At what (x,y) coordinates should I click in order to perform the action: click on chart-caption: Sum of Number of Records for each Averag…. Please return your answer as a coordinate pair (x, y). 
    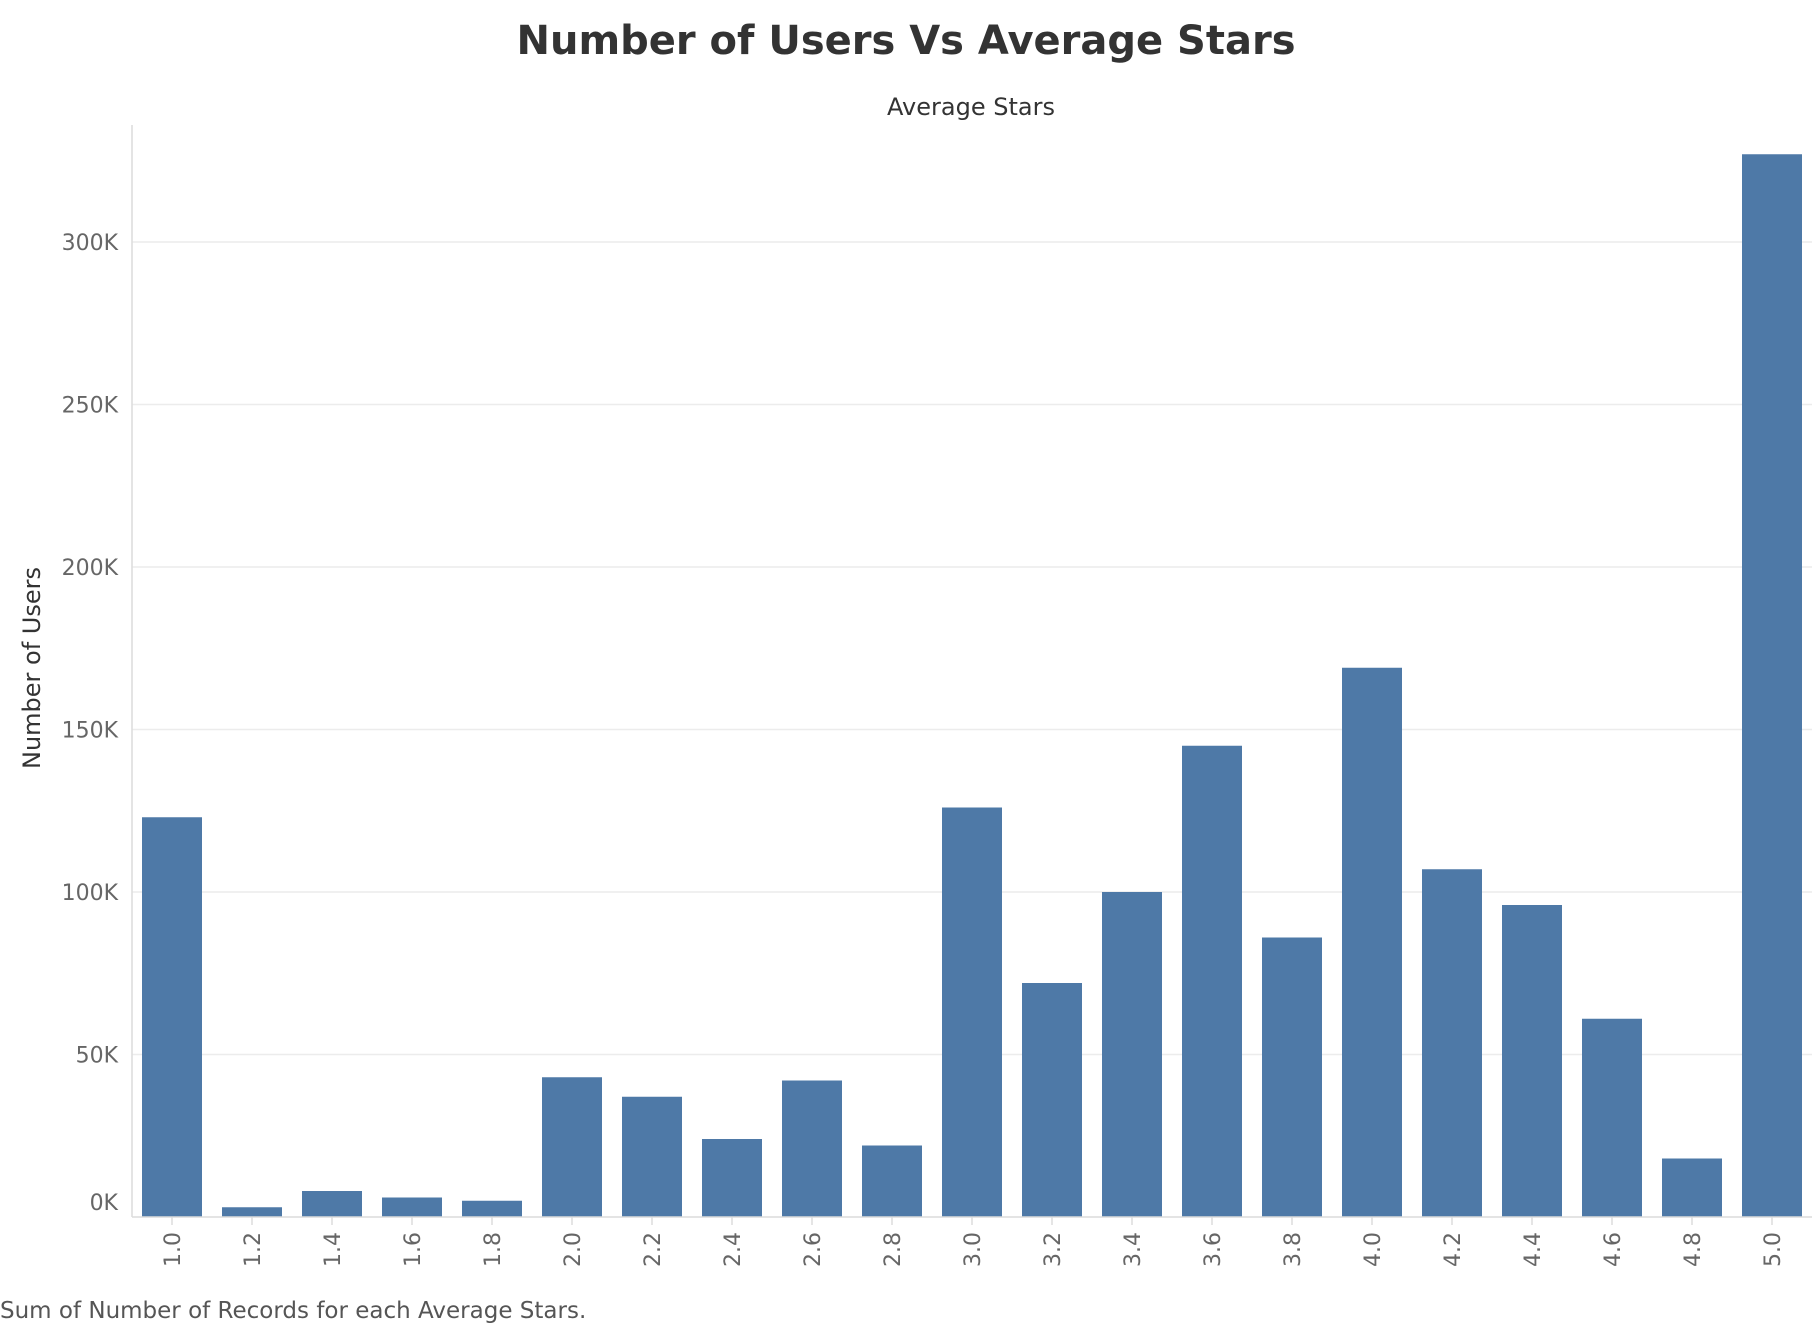
    Looking at the image, I should click on (293, 1311).